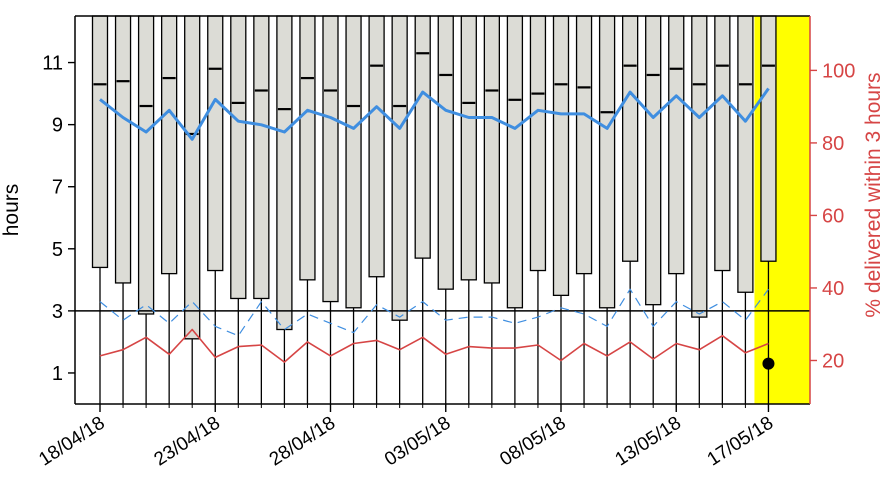 This screenshot has height=479, width=893. I want to click on y-tick-label-right: 40, so click(833, 289).